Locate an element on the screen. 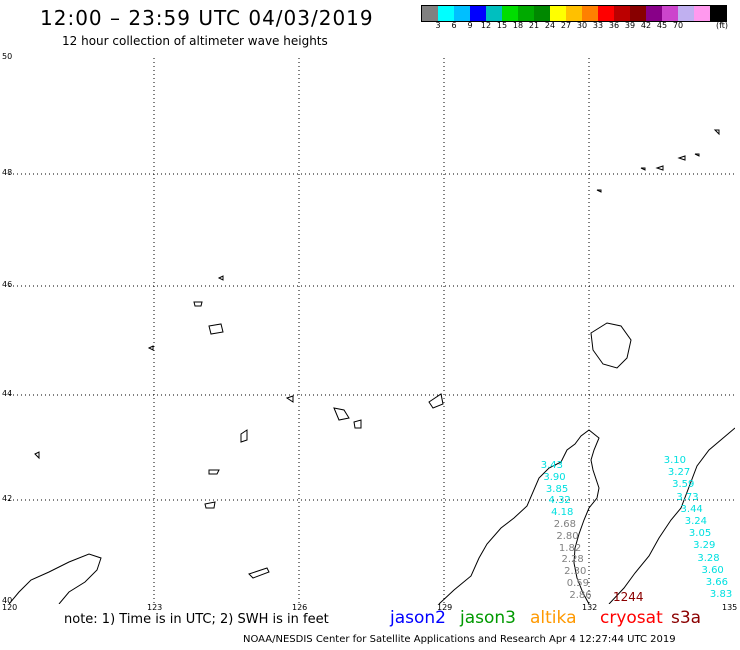 This screenshot has width=740, height=650. colorbar-tick: 24 is located at coordinates (550, 25).